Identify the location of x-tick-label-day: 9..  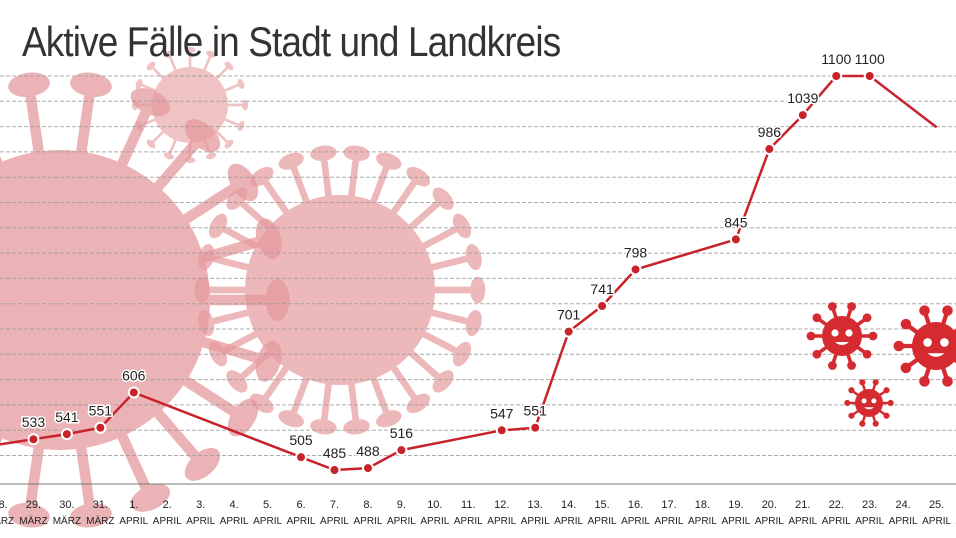
(401, 505).